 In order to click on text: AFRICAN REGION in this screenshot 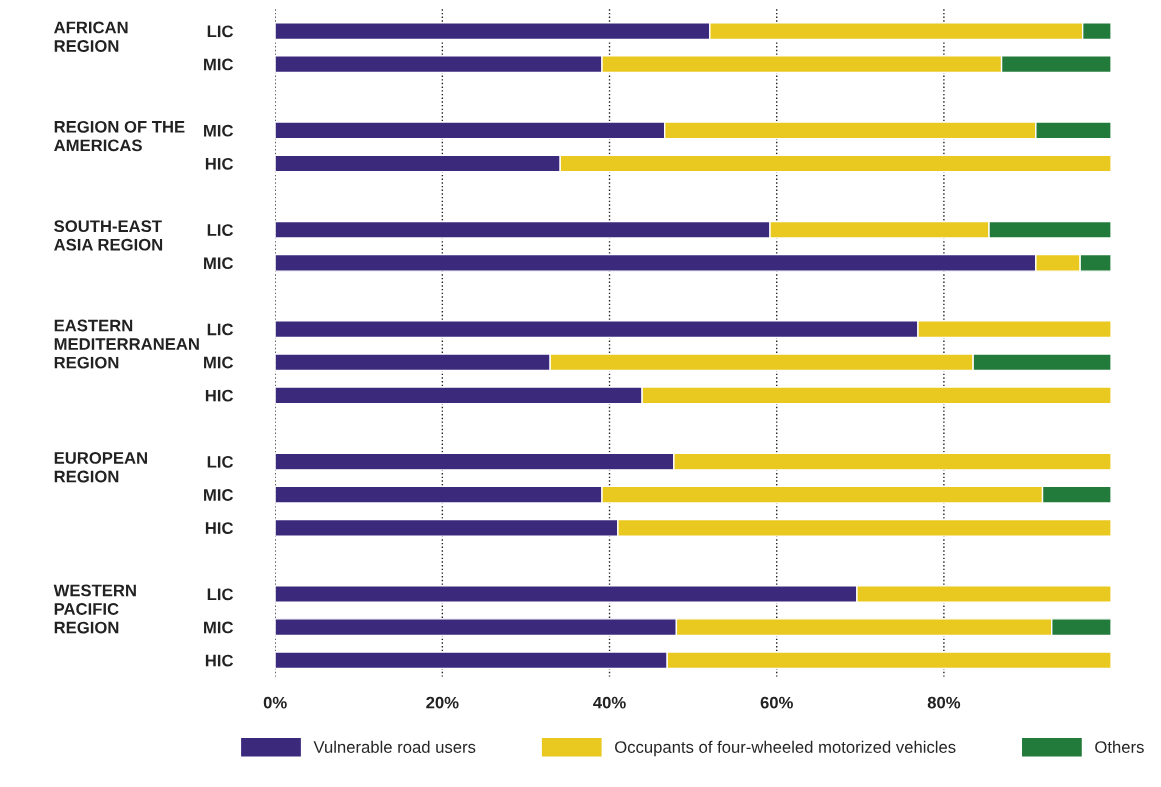, I will do `click(91, 36)`.